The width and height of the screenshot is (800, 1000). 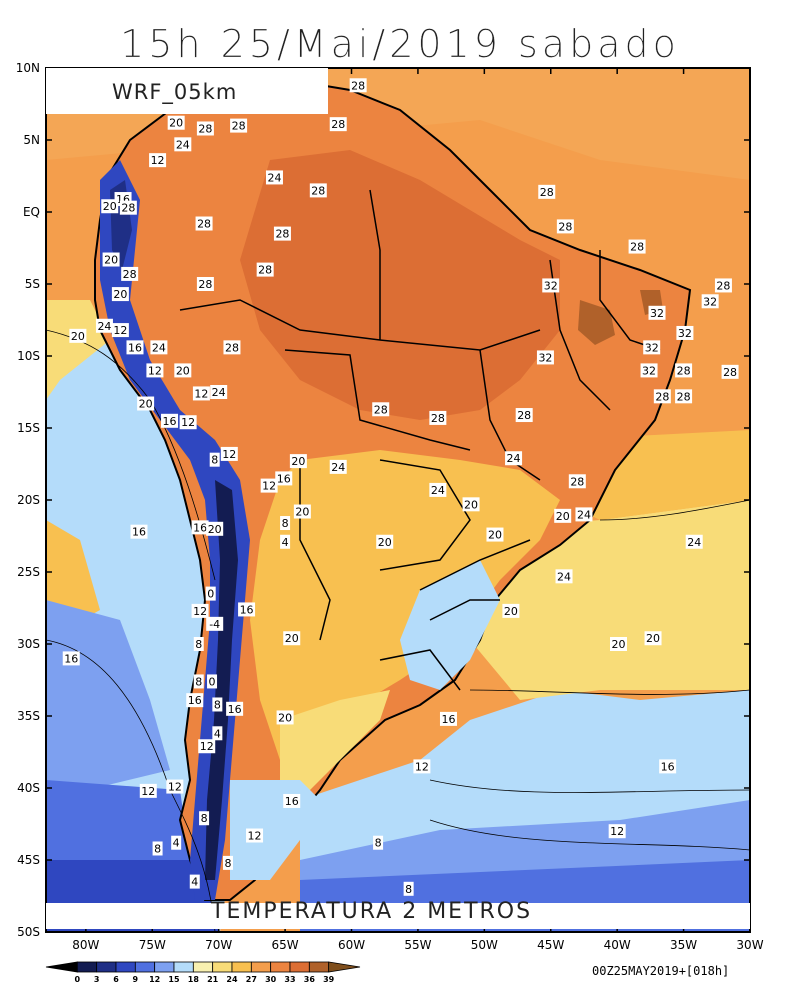 What do you see at coordinates (329, 979) in the screenshot?
I see `colorbar-tick-label: 39` at bounding box center [329, 979].